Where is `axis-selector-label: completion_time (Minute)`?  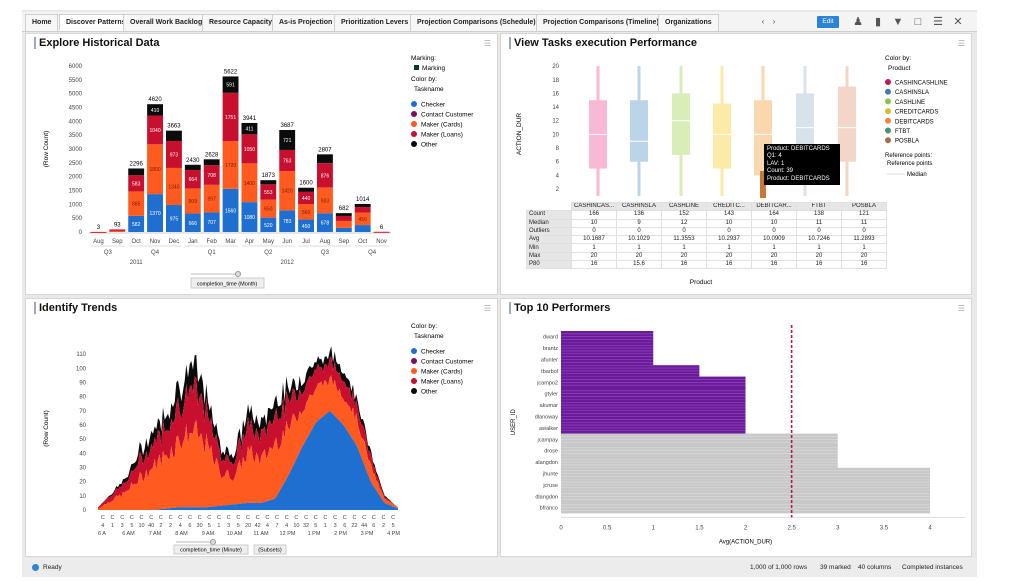
axis-selector-label: completion_time (Minute) is located at coordinates (211, 551).